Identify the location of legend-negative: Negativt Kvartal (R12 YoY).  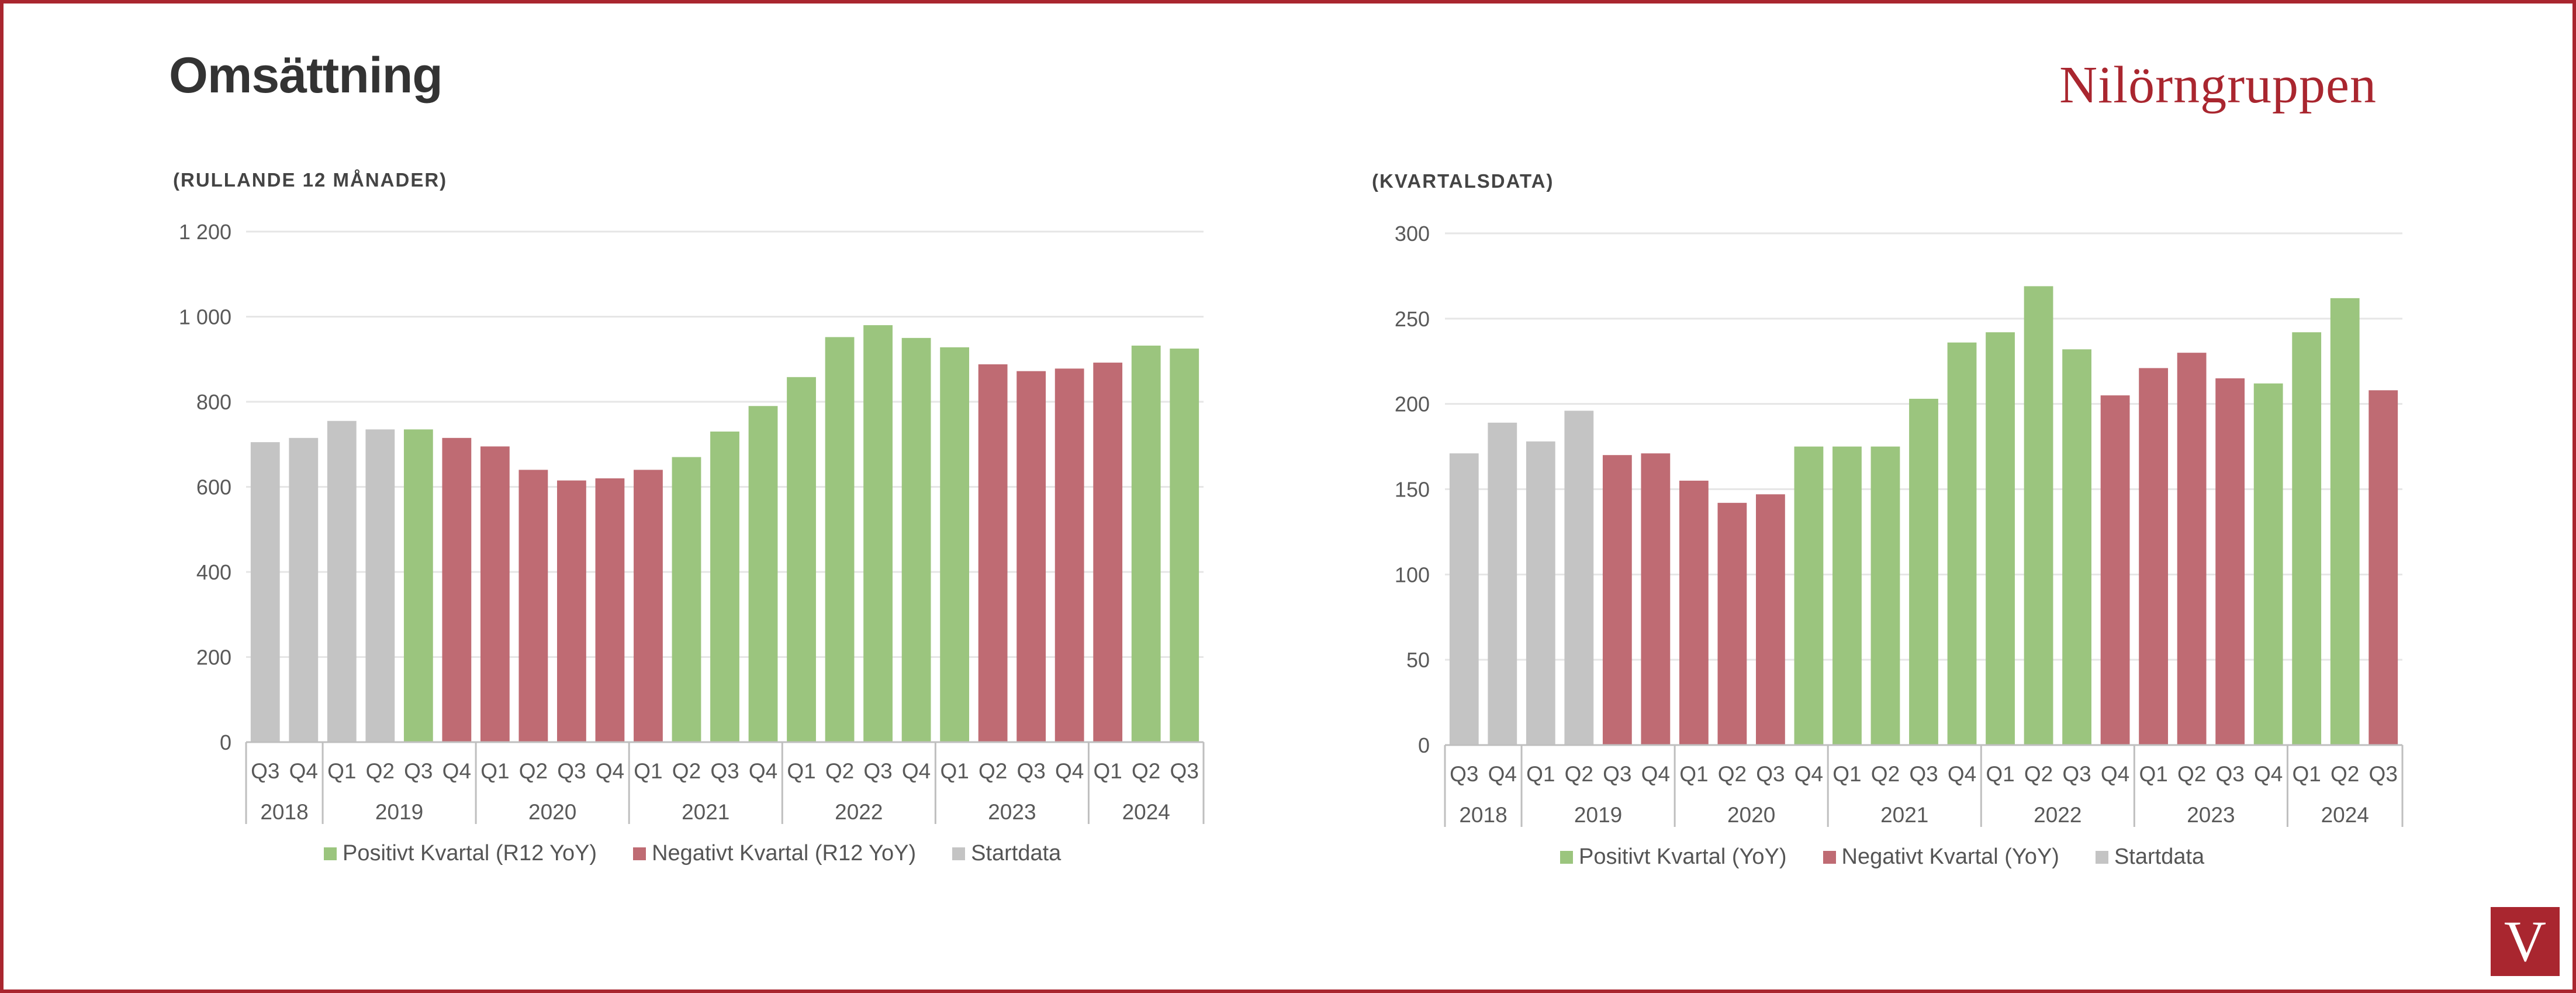
(775, 854).